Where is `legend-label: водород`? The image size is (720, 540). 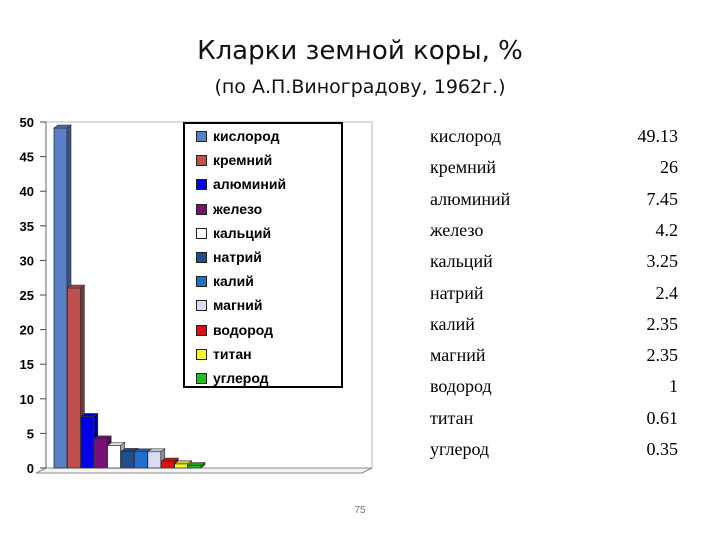 legend-label: водород is located at coordinates (243, 329).